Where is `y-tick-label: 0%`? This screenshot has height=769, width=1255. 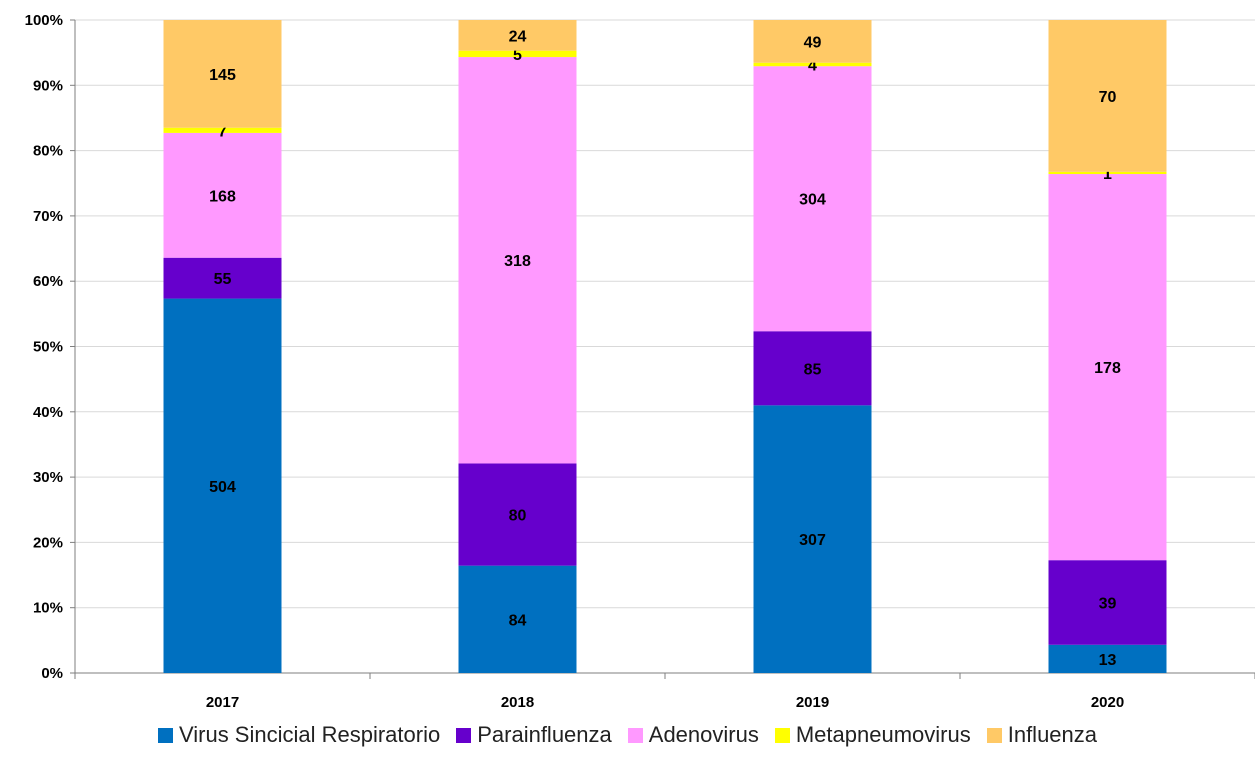 y-tick-label: 0% is located at coordinates (52, 673).